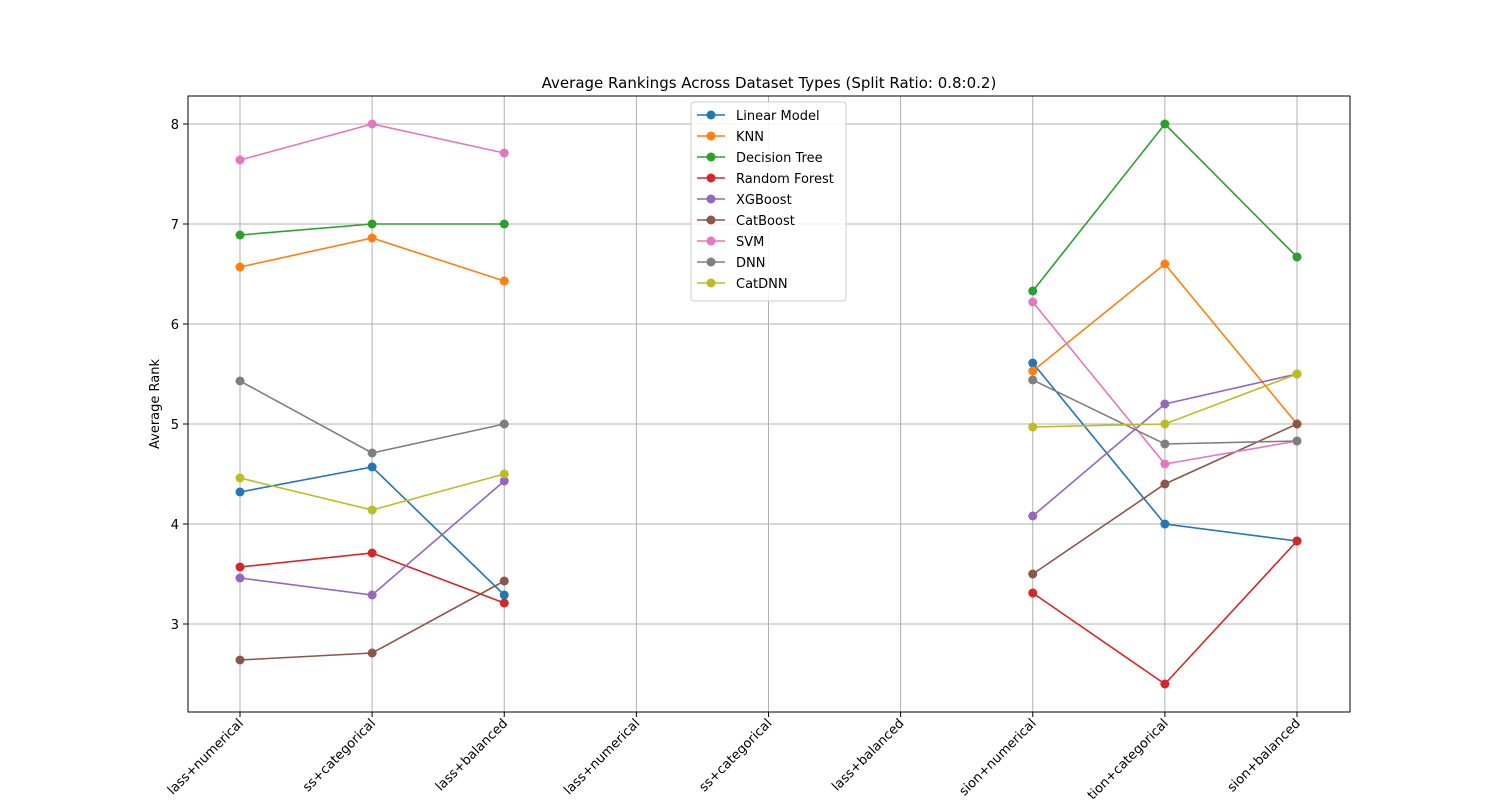  What do you see at coordinates (764, 200) in the screenshot?
I see `legend-label-xgboost: XGBoost` at bounding box center [764, 200].